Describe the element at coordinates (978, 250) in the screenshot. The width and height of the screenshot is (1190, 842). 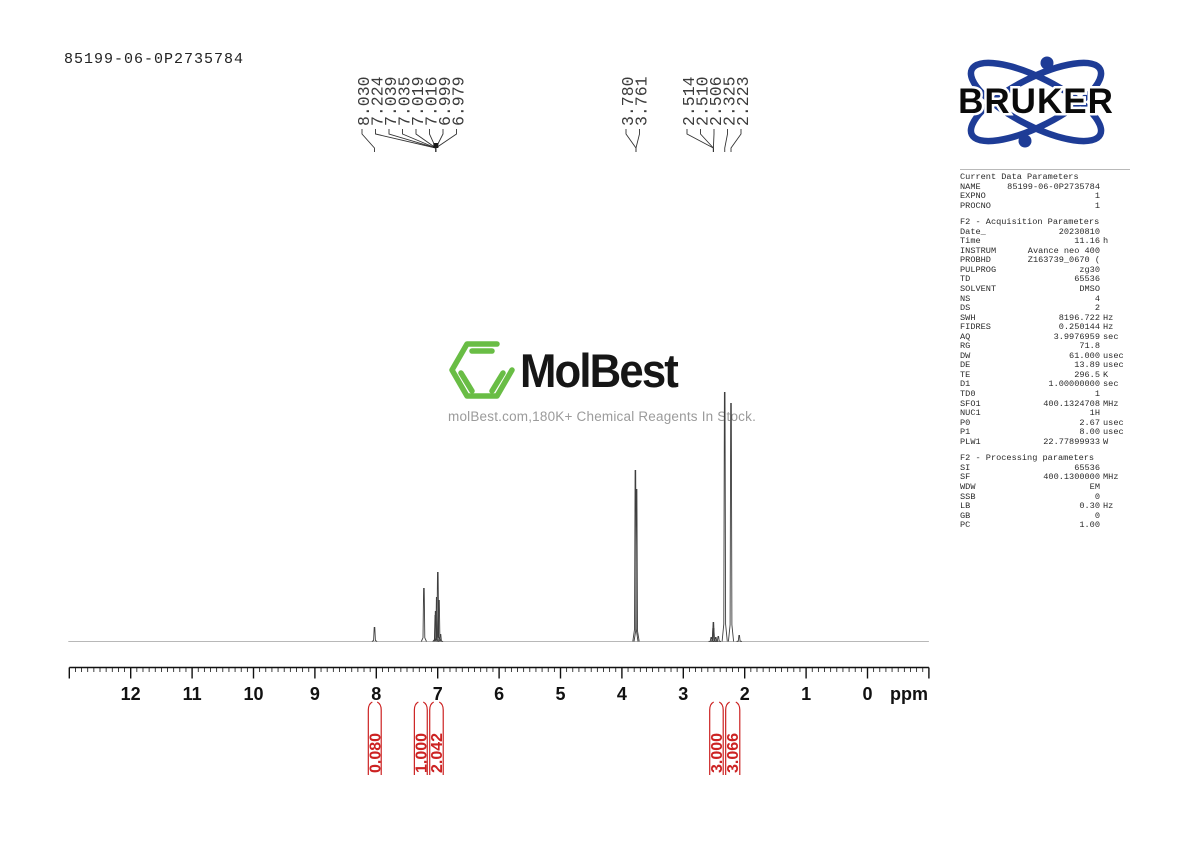
I see `parameter-label: INSTRUM` at that location.